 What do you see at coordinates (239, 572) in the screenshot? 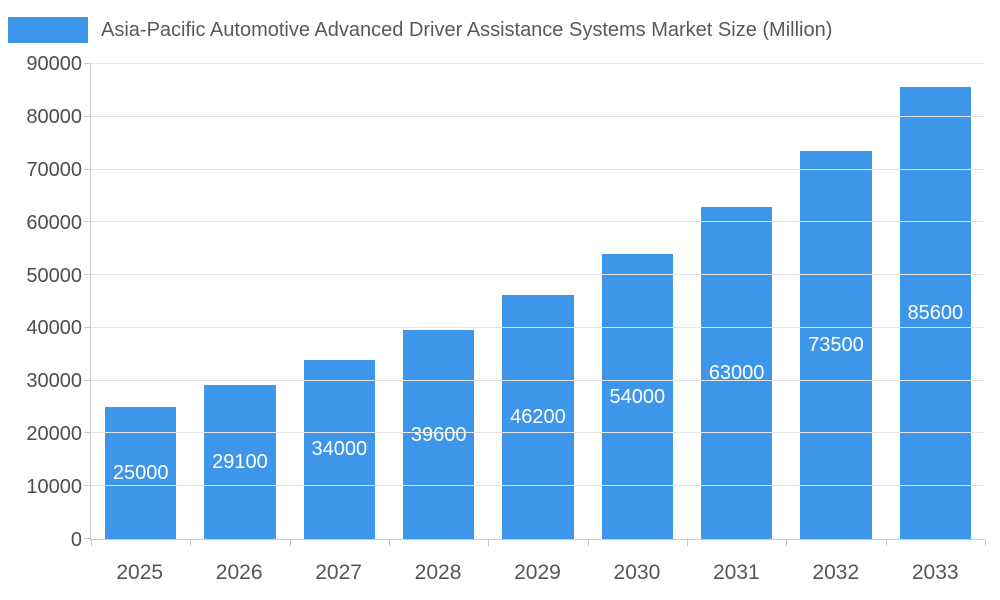
I see `x-tick-label-2026: 2026` at bounding box center [239, 572].